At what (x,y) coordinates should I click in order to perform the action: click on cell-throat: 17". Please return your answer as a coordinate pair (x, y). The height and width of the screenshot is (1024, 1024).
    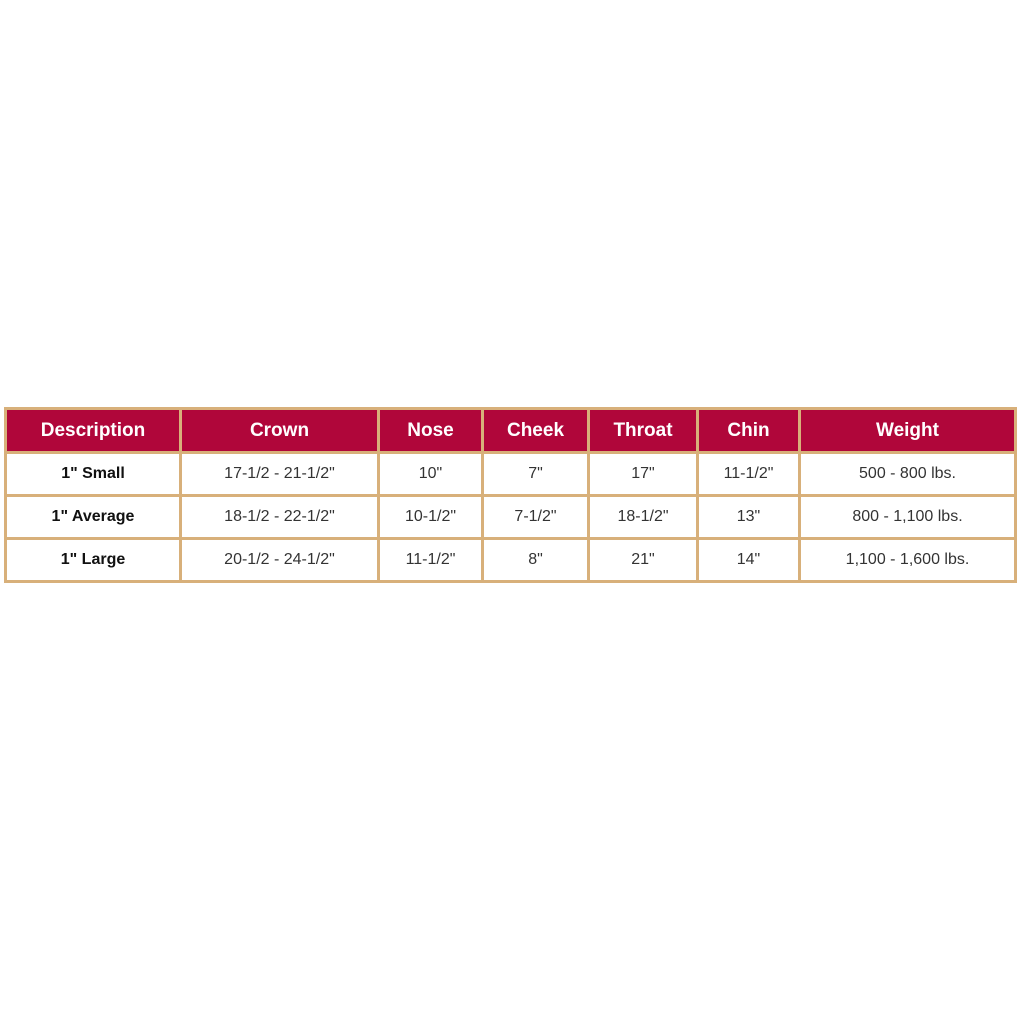
    Looking at the image, I should click on (643, 474).